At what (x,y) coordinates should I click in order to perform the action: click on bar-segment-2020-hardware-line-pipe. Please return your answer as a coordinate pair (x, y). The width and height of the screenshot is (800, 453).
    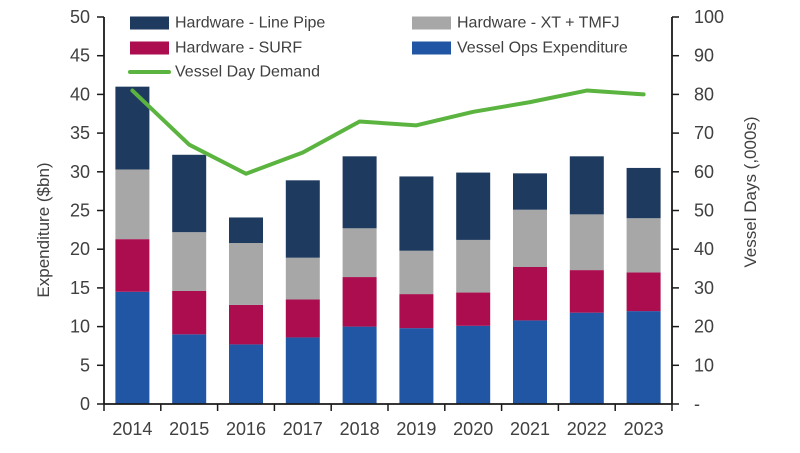
    Looking at the image, I should click on (473, 206).